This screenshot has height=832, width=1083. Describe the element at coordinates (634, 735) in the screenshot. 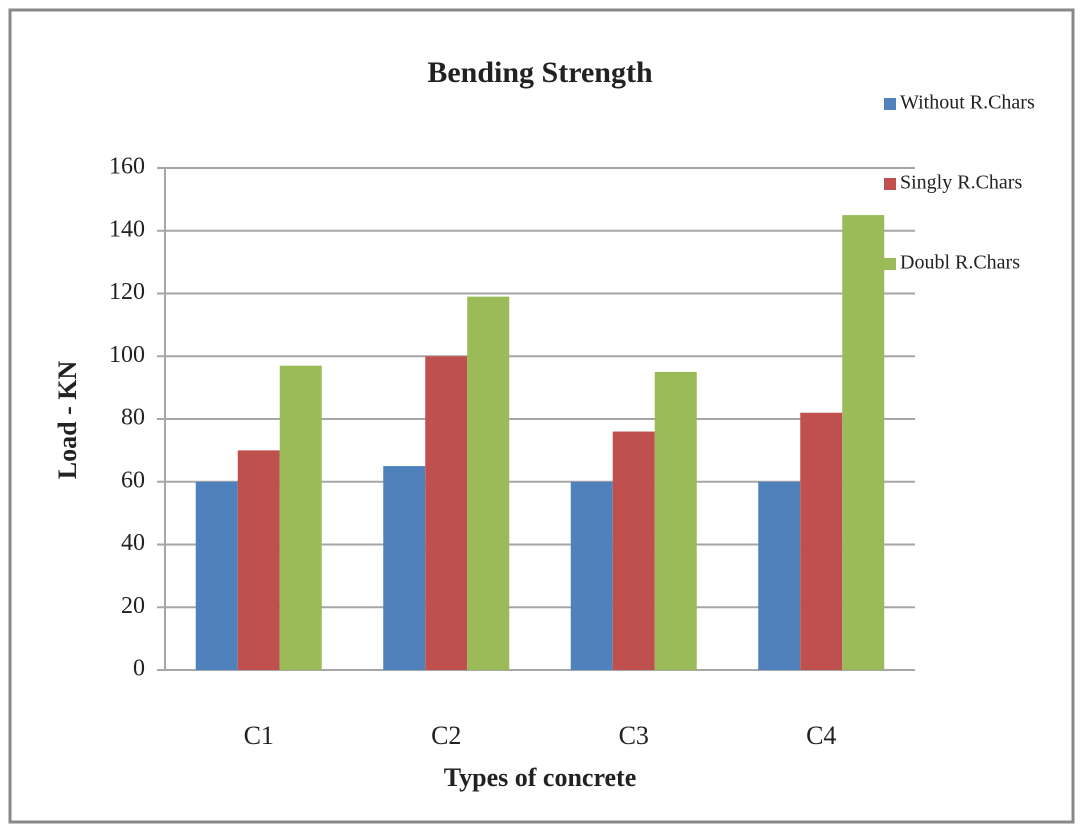

I see `x-tick-label: C3` at that location.